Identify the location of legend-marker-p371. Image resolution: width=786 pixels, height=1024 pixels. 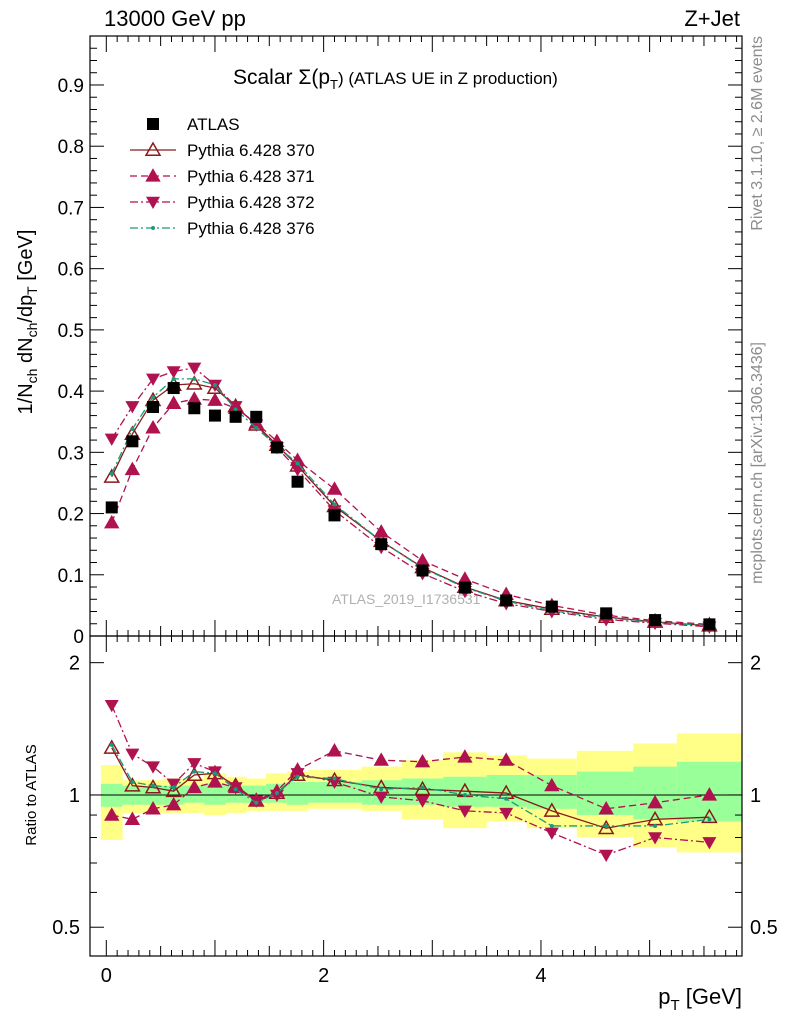
(153, 175).